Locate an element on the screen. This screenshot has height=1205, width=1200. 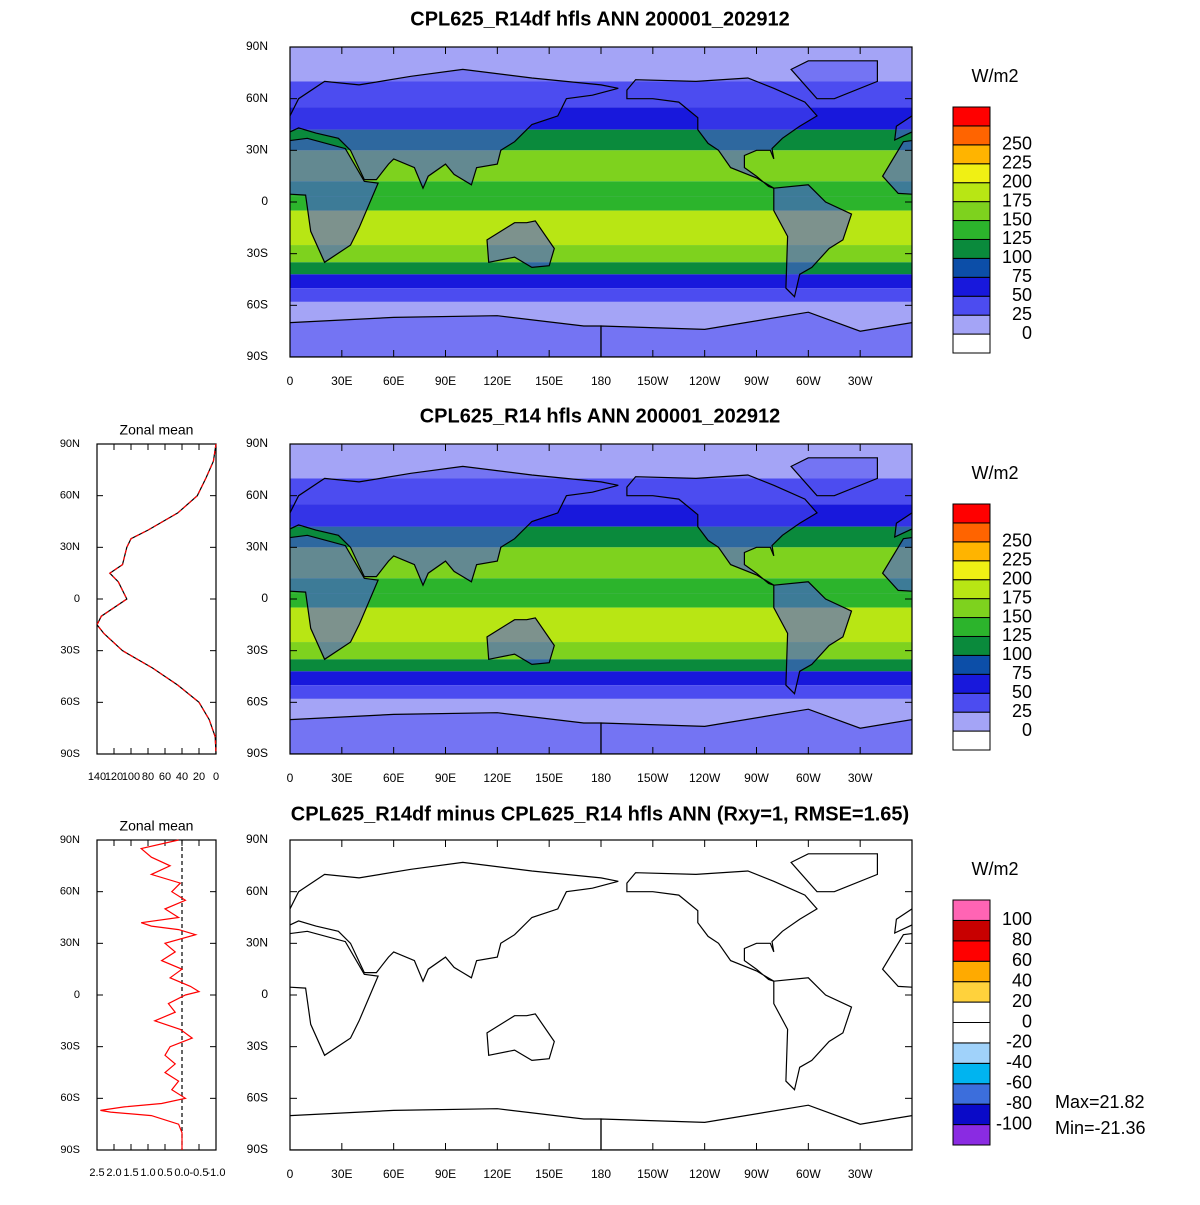
lon-tick-label: 120E is located at coordinates (497, 778).